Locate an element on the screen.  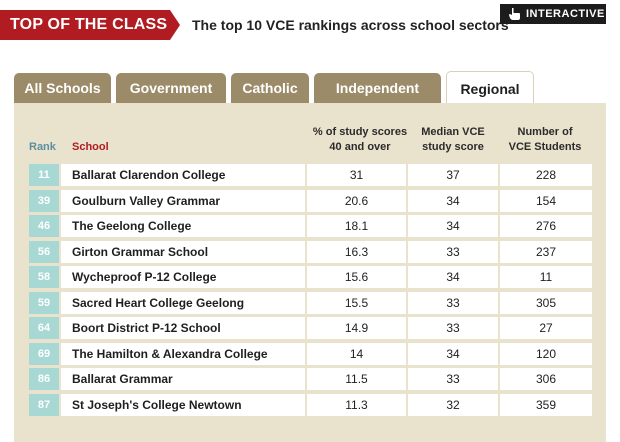
tab-catholic: Catholic is located at coordinates (270, 88).